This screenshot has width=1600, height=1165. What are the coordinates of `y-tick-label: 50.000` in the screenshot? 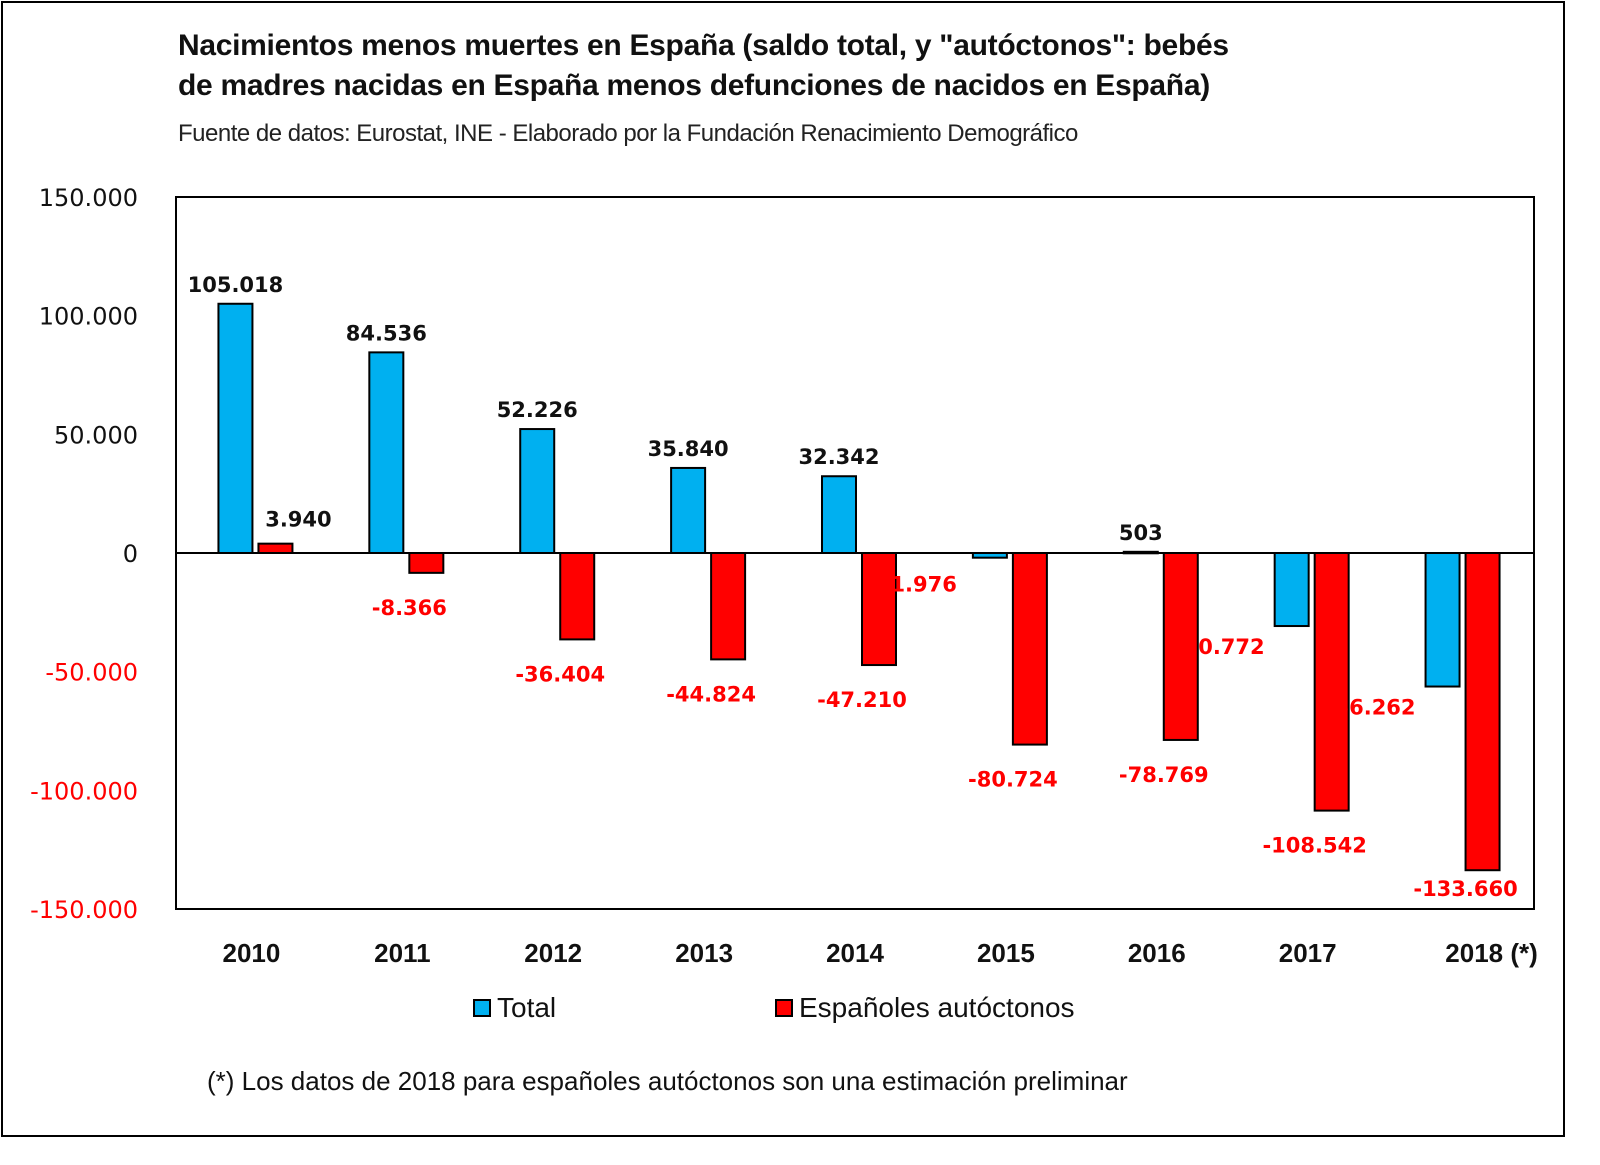 It's located at (96, 435).